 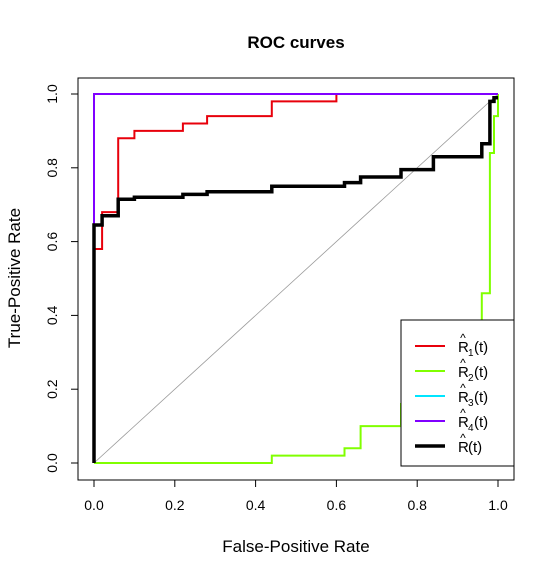 I want to click on chart-title: ROC curves, so click(x=295, y=42).